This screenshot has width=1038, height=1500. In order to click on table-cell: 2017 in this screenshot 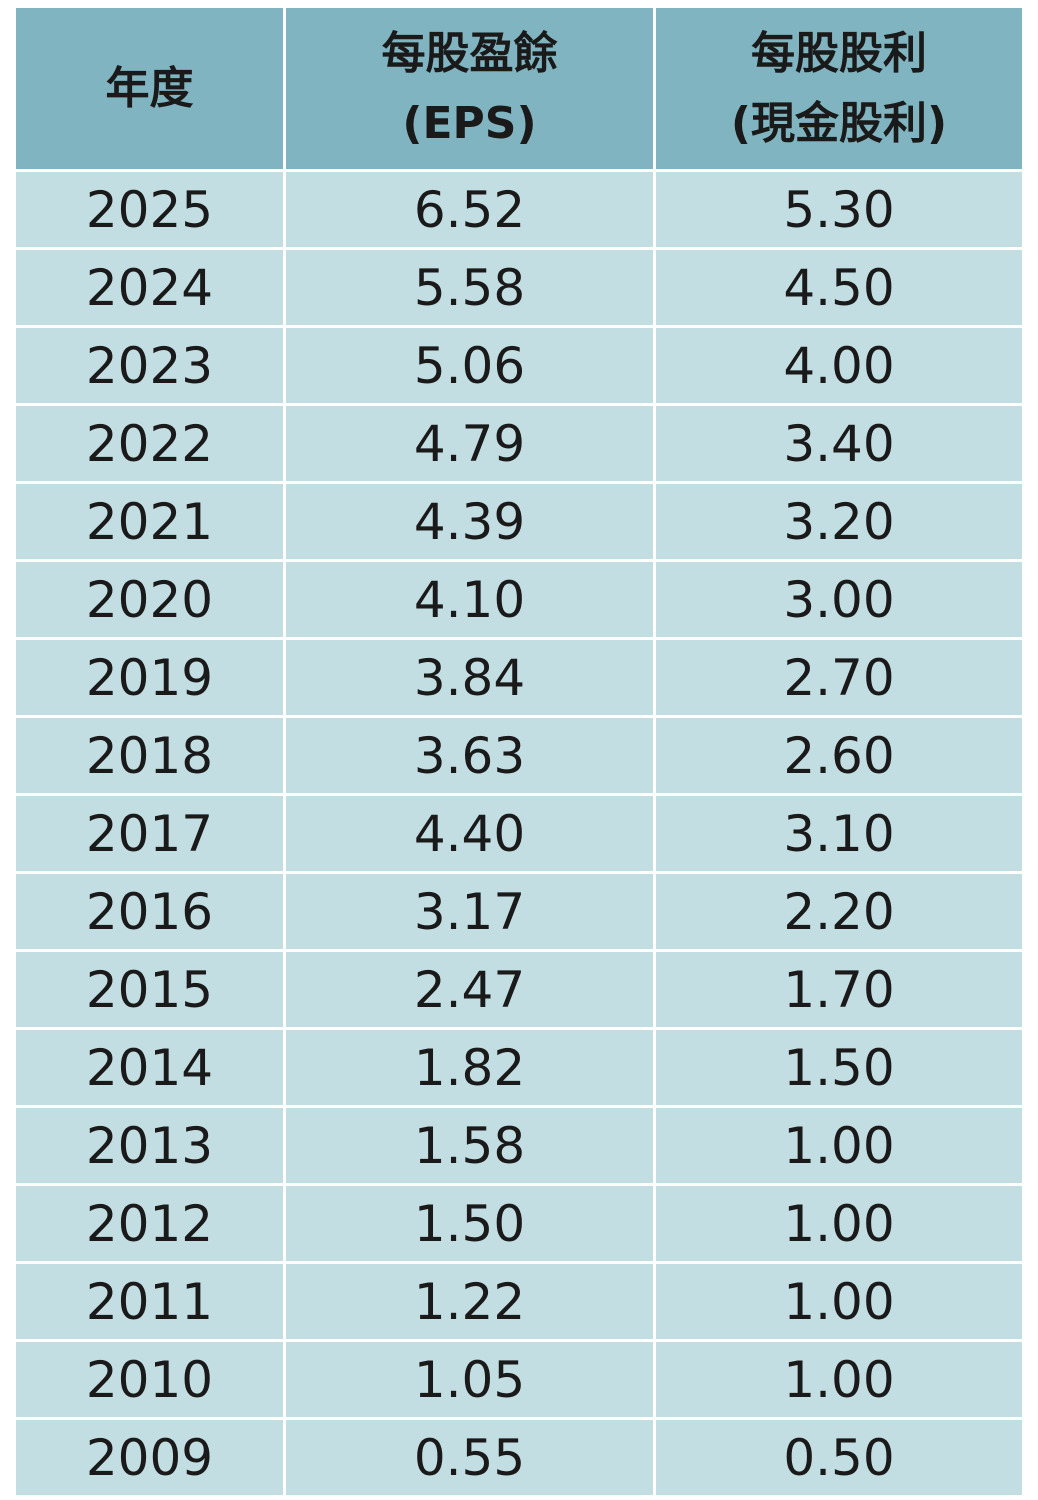, I will do `click(149, 833)`.